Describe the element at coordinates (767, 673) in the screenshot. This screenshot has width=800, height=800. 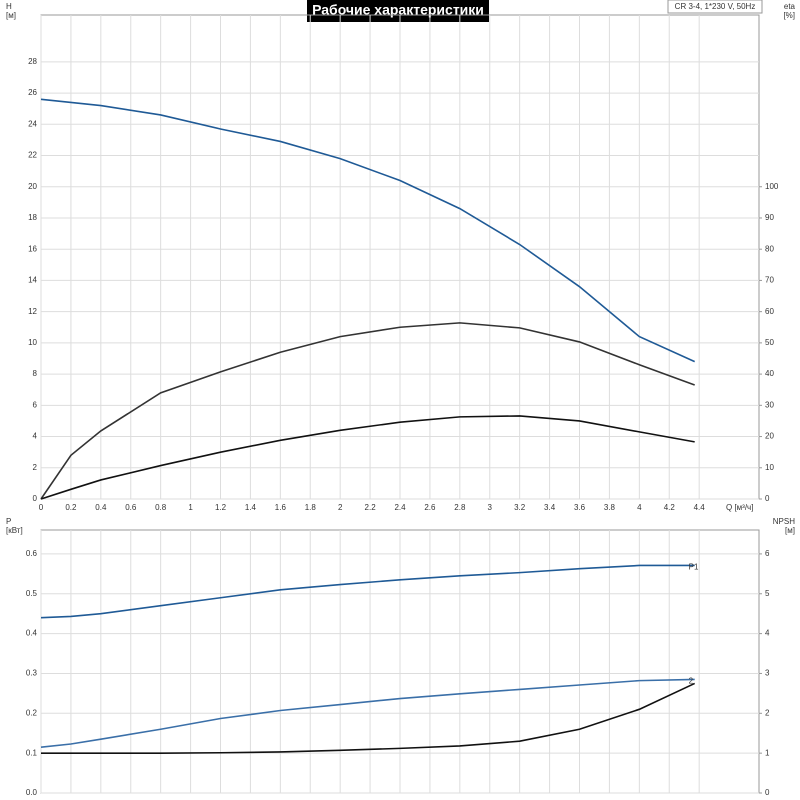
I see `y2-tick-label: 3` at that location.